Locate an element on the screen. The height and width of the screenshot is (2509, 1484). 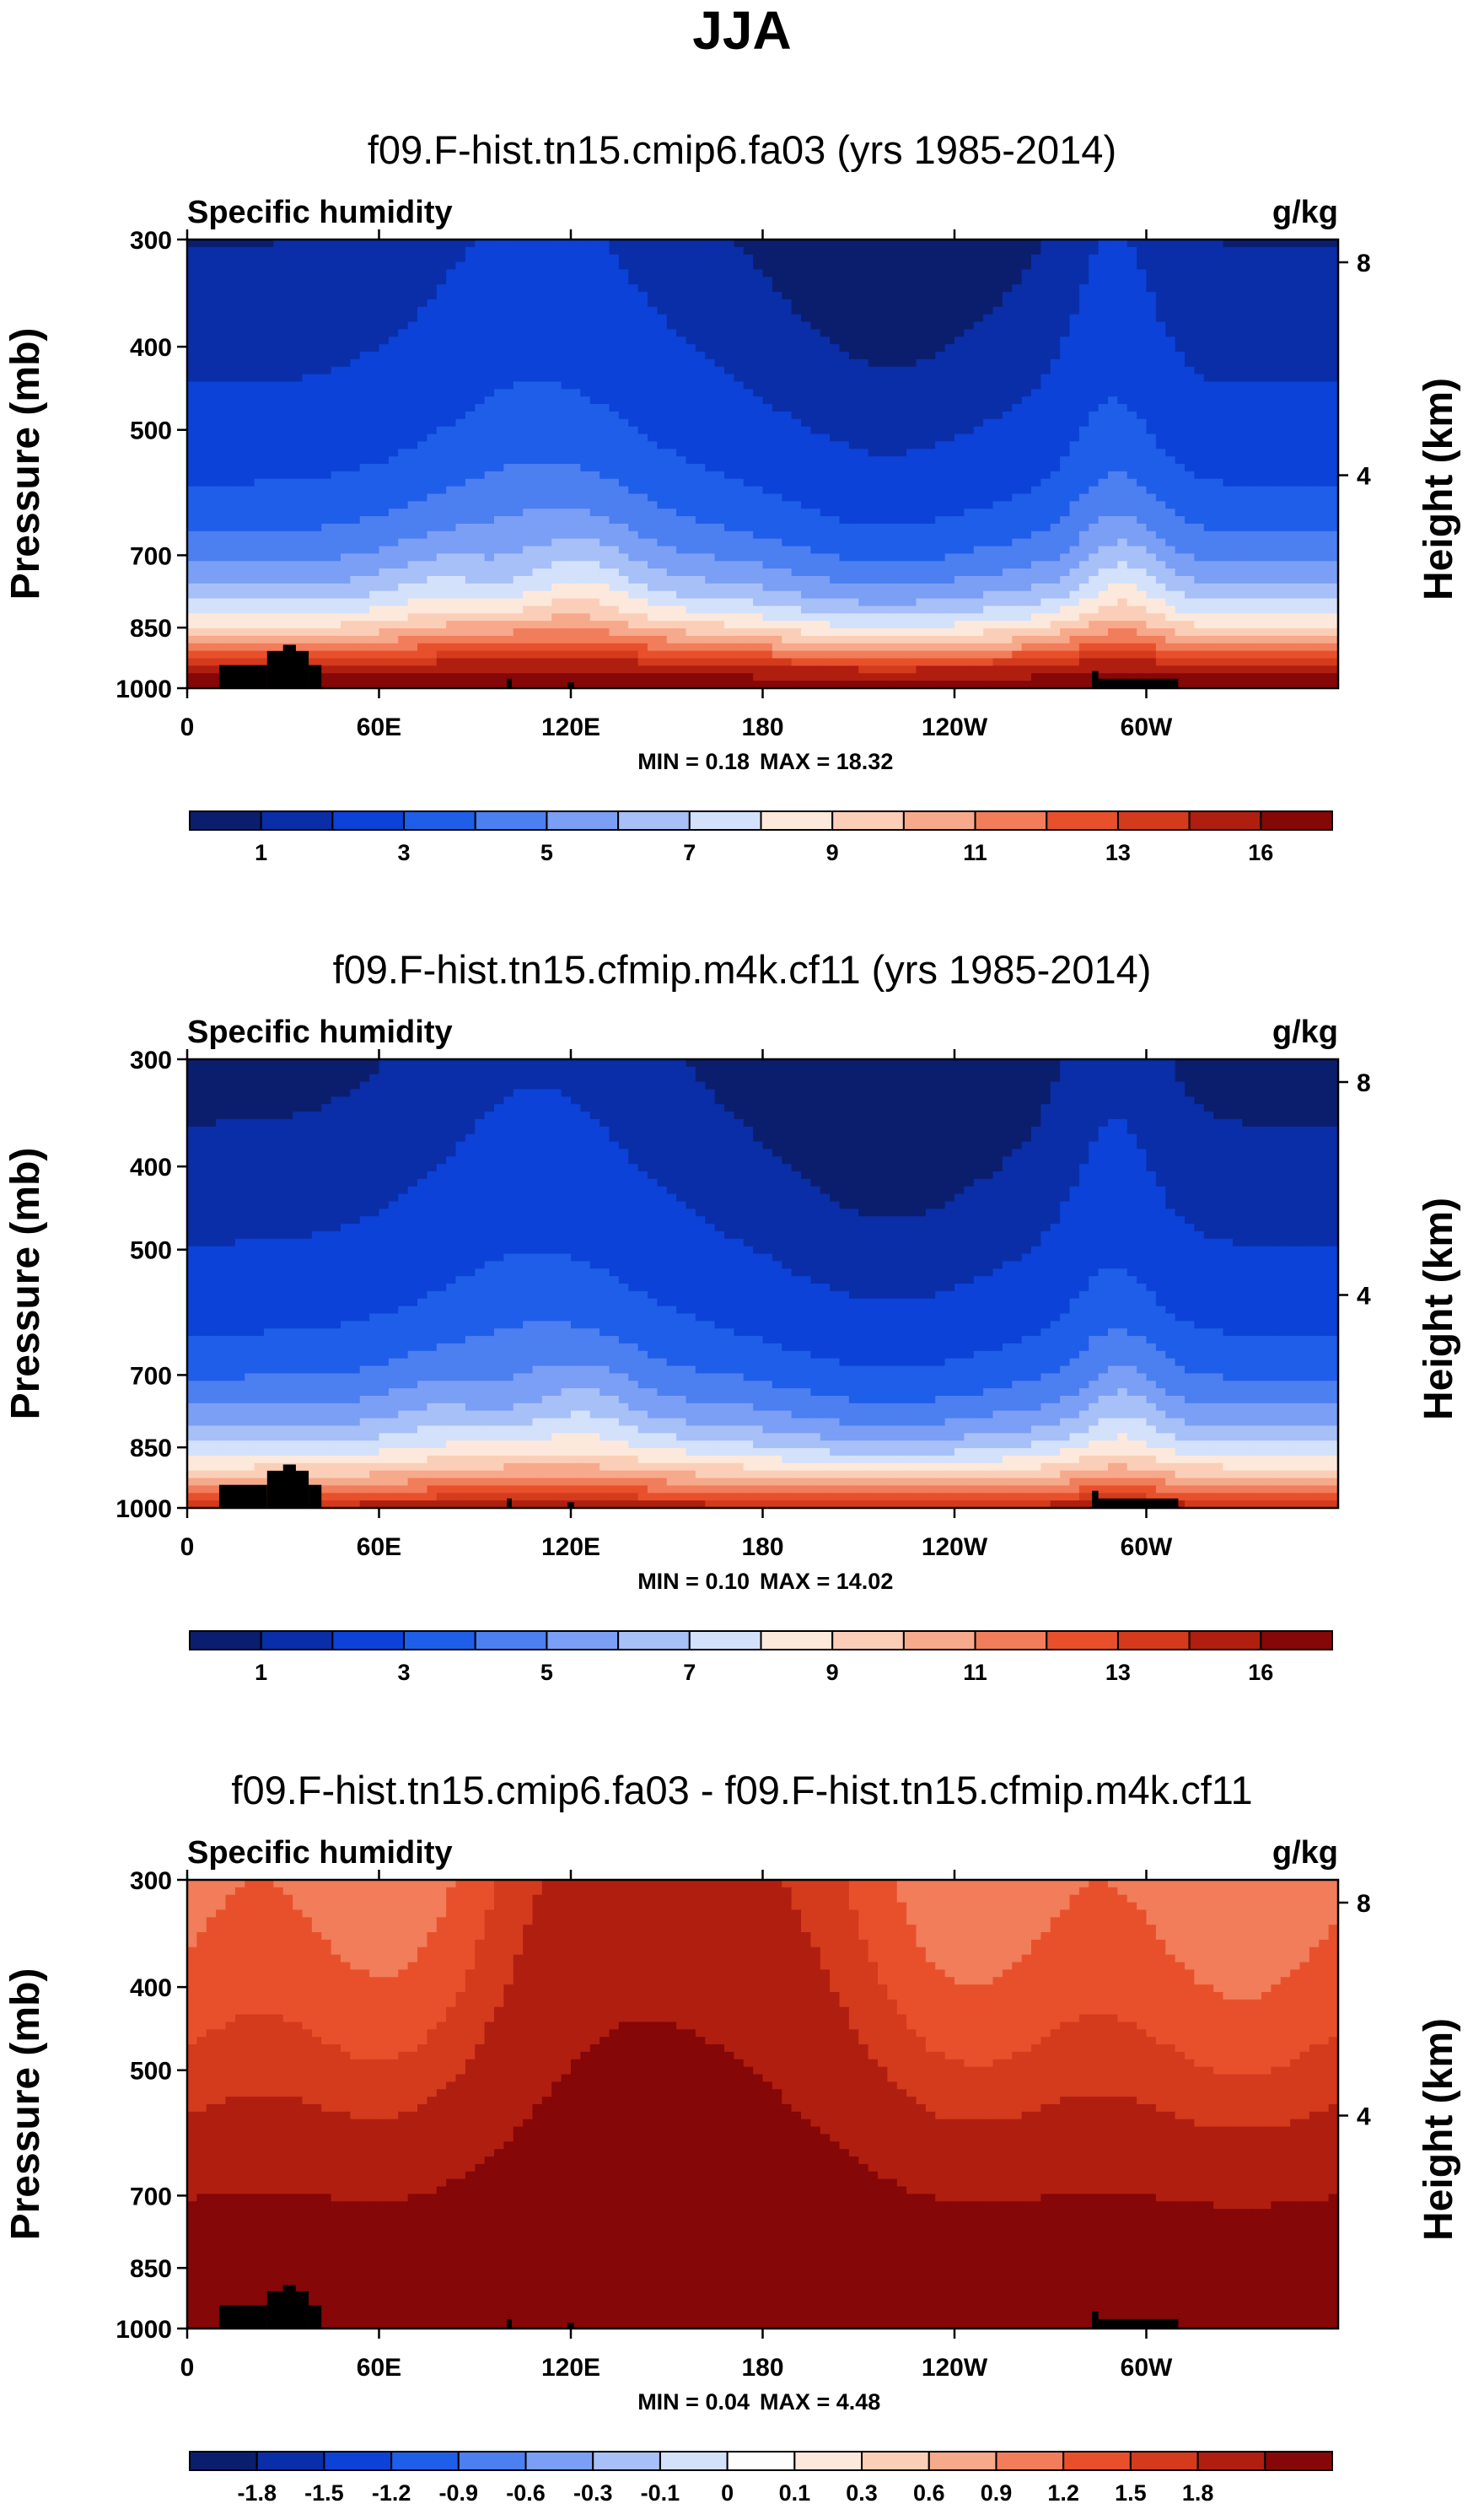
variable-label: Specific humidity is located at coordinates (320, 212).